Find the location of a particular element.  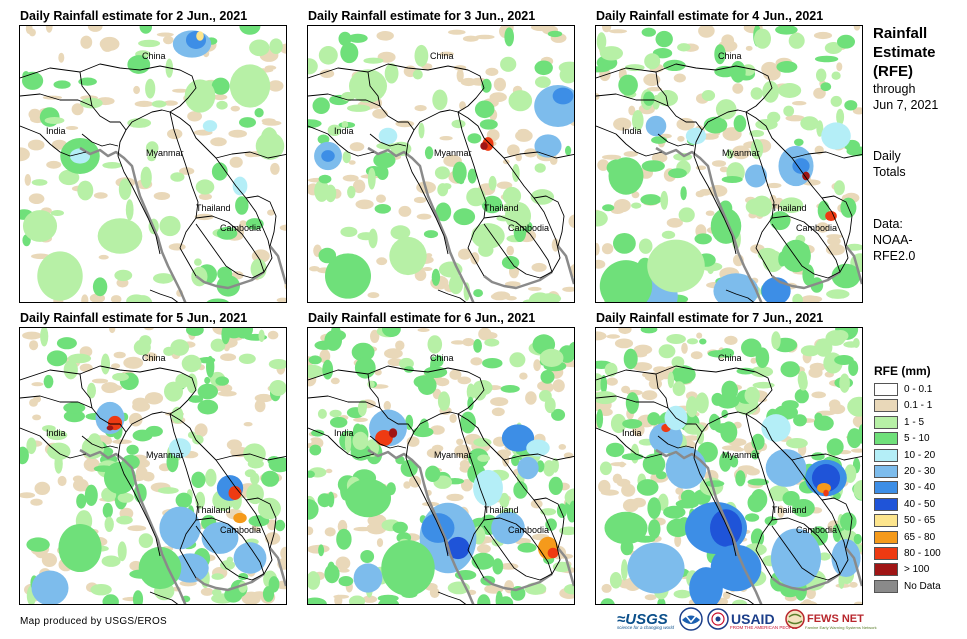

legend-swatch is located at coordinates (886, 586).